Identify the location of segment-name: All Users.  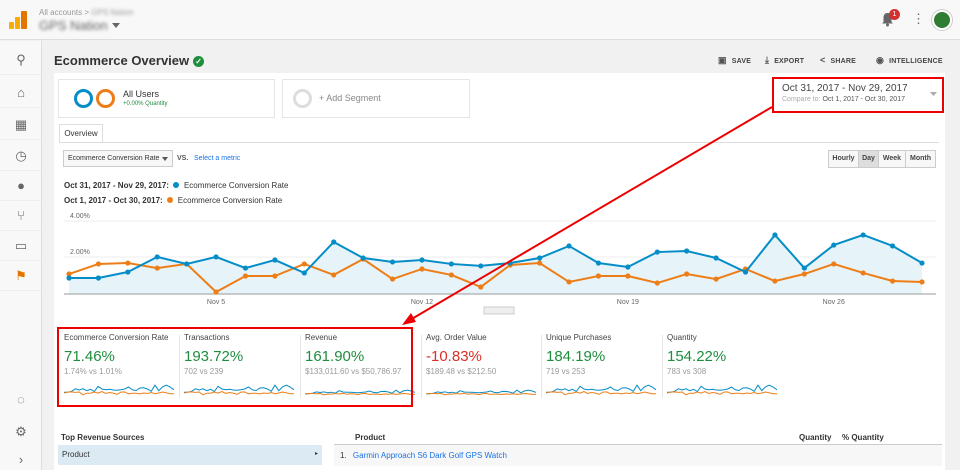
(141, 94).